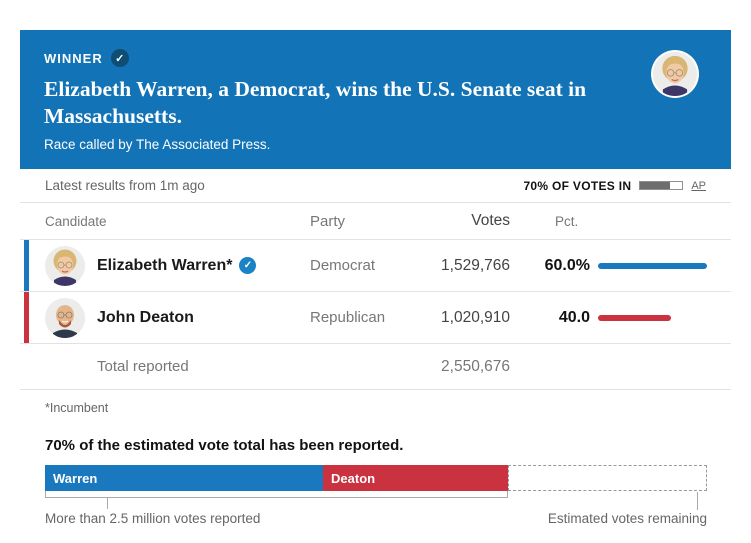  Describe the element at coordinates (73, 58) in the screenshot. I see `winner-label: WINNER` at that location.